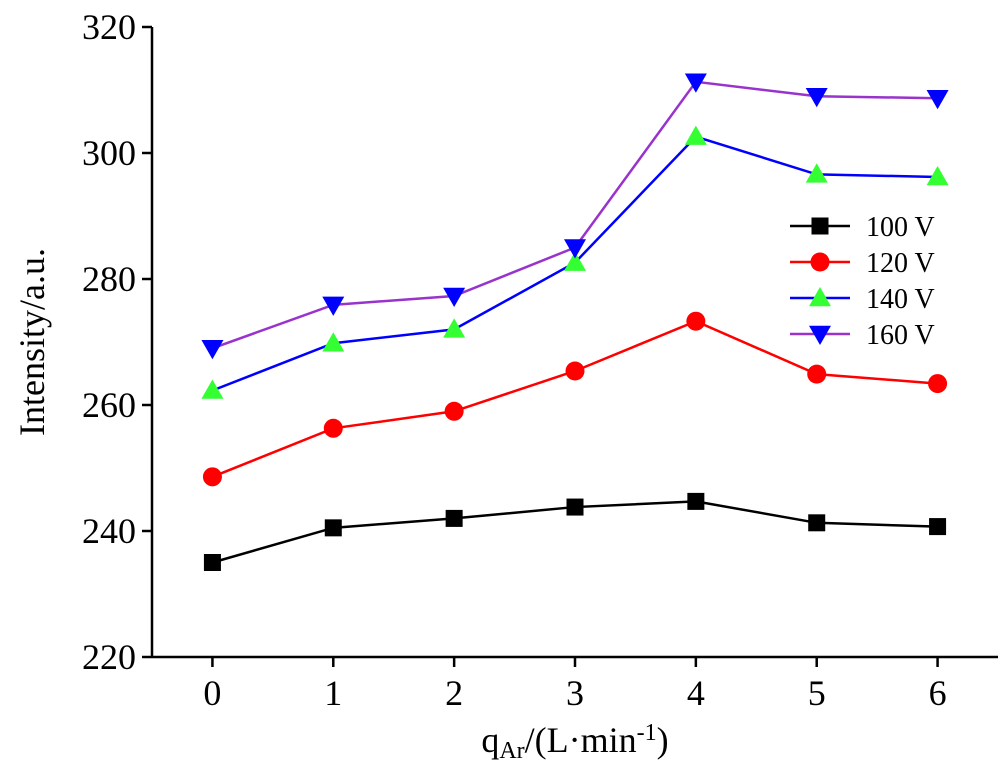 This screenshot has height=764, width=1000. What do you see at coordinates (938, 693) in the screenshot?
I see `x-tick-label: 6` at bounding box center [938, 693].